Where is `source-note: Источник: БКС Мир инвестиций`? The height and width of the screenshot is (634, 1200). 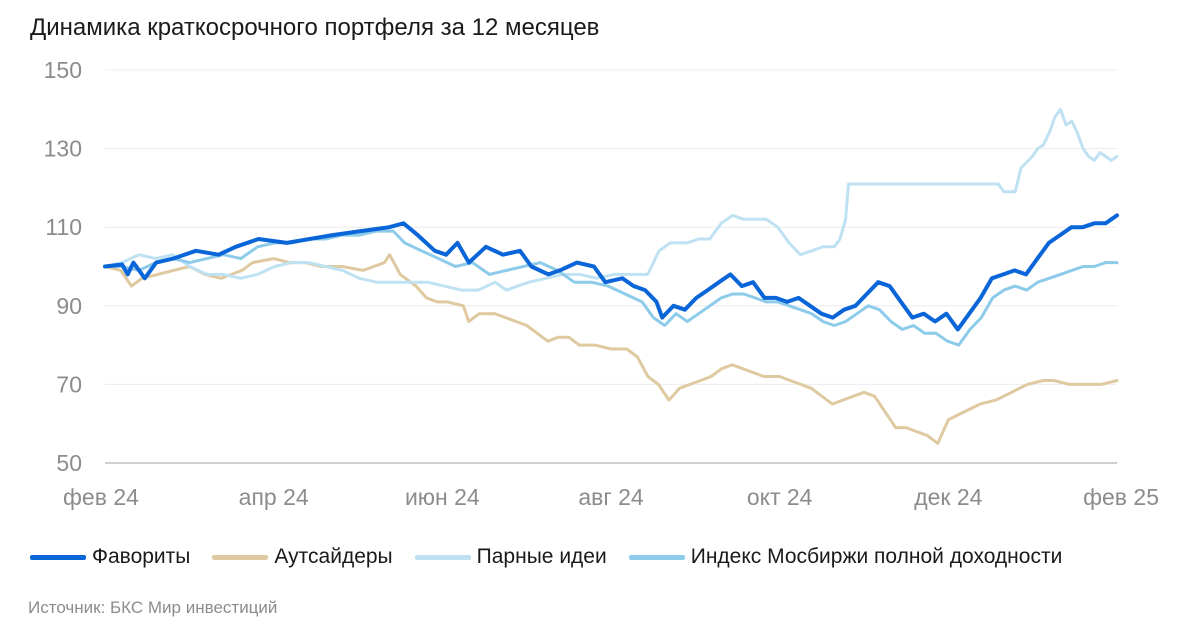
source-note: Источник: БКС Мир инвестиций is located at coordinates (153, 607).